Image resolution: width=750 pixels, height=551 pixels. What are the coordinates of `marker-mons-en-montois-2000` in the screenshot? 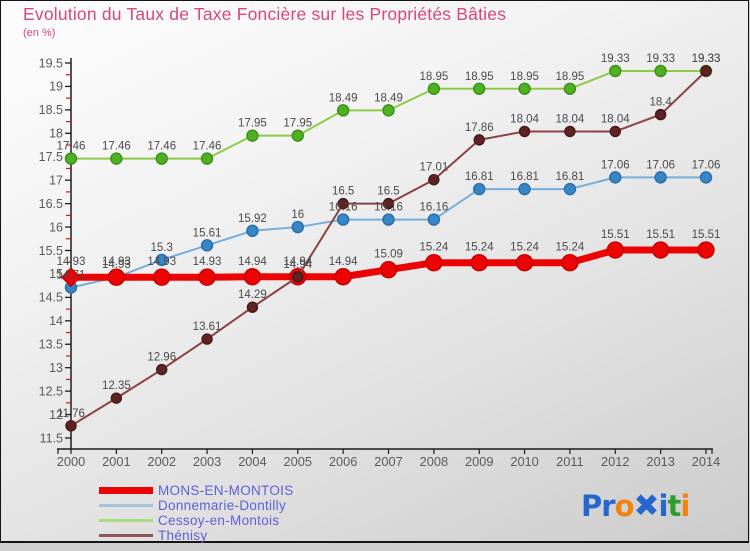 It's located at (71, 277).